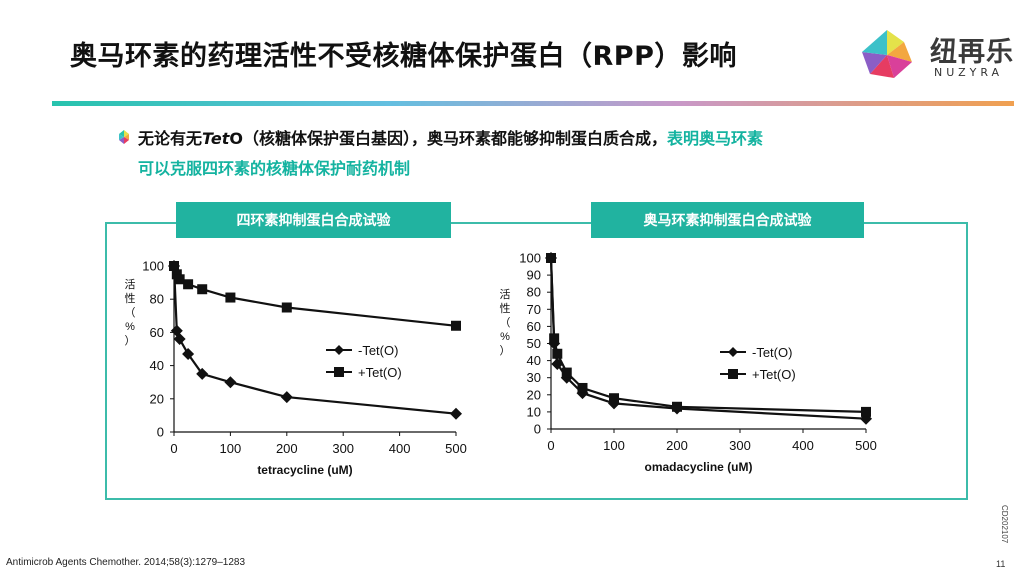 The width and height of the screenshot is (1024, 576). What do you see at coordinates (533, 103) in the screenshot?
I see `header-divider` at bounding box center [533, 103].